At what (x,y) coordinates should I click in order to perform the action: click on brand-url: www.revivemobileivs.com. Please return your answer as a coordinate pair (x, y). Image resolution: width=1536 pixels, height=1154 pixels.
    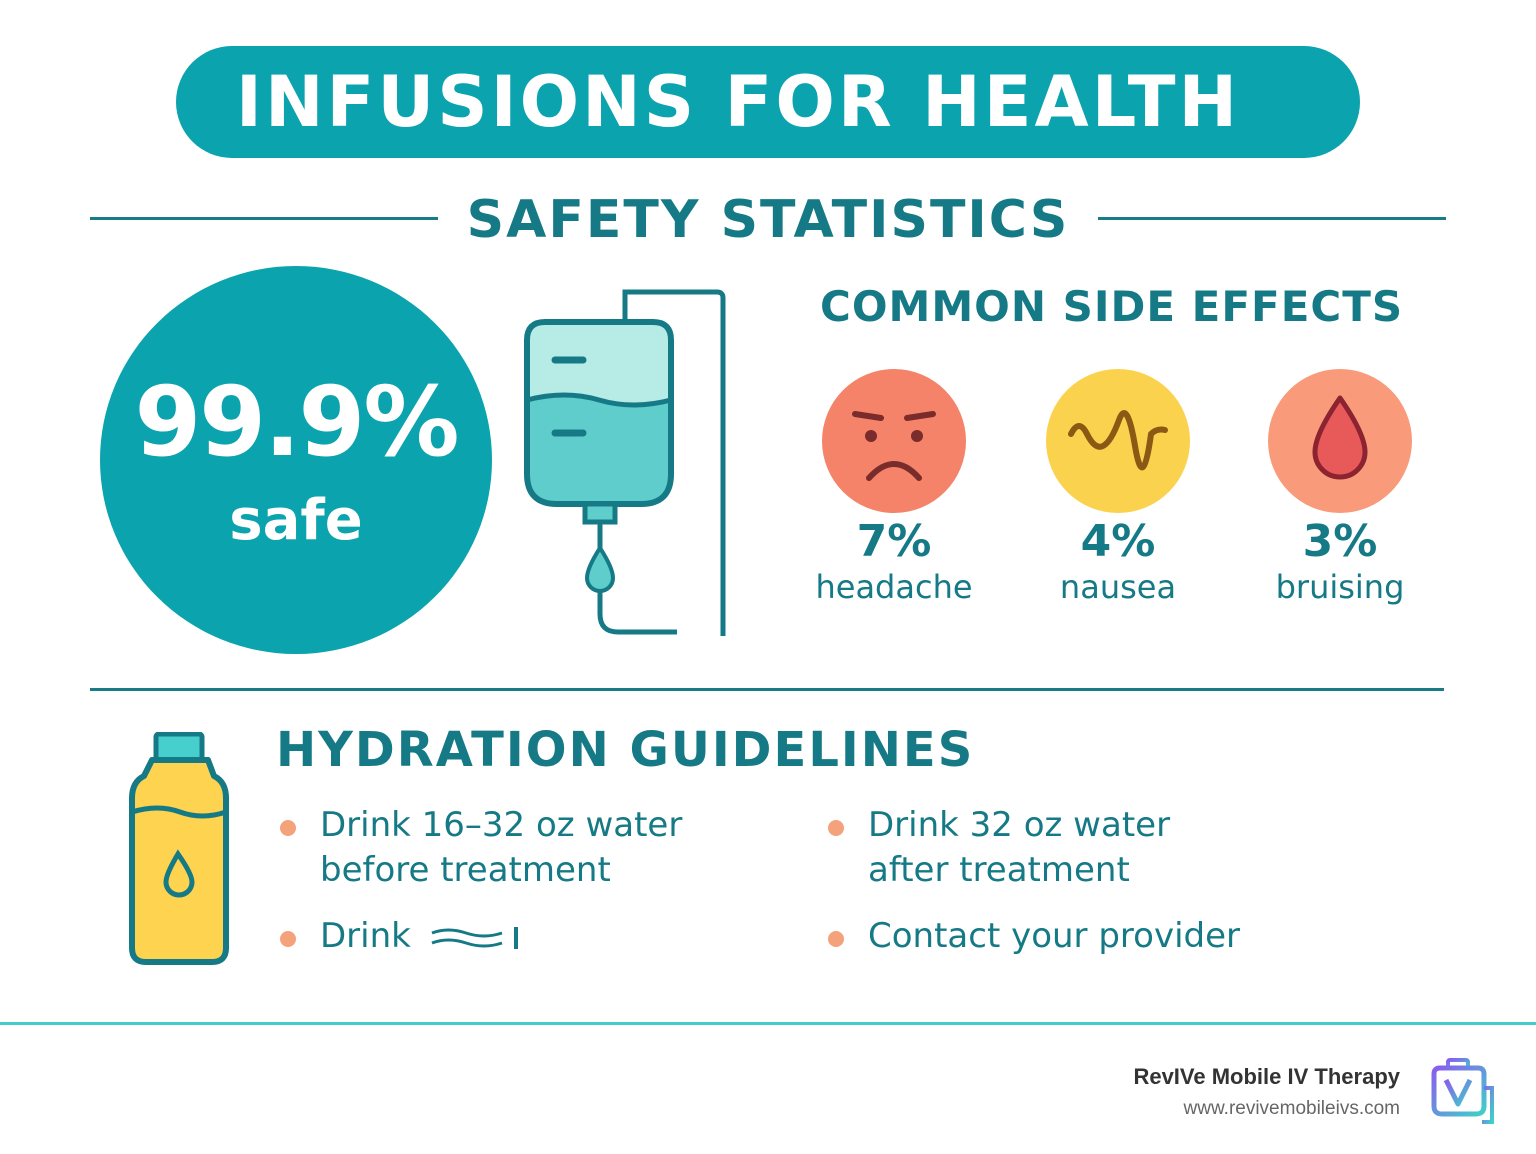
    Looking at the image, I should click on (1291, 1108).